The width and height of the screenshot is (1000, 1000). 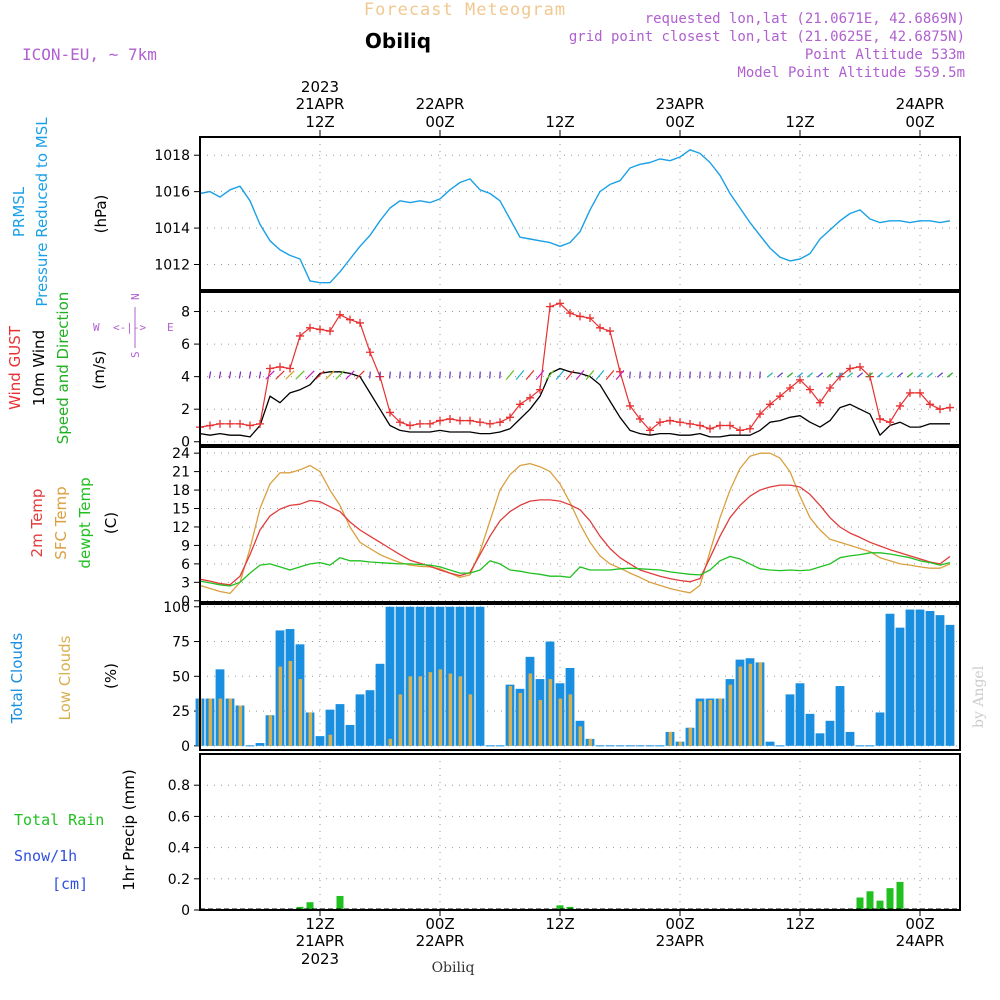 What do you see at coordinates (111, 523) in the screenshot?
I see `panel-label: (C)` at bounding box center [111, 523].